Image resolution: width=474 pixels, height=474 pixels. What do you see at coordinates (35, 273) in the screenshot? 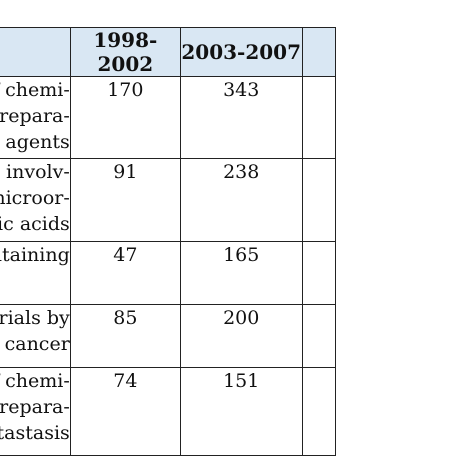
I see `row-label: containing` at bounding box center [35, 273].